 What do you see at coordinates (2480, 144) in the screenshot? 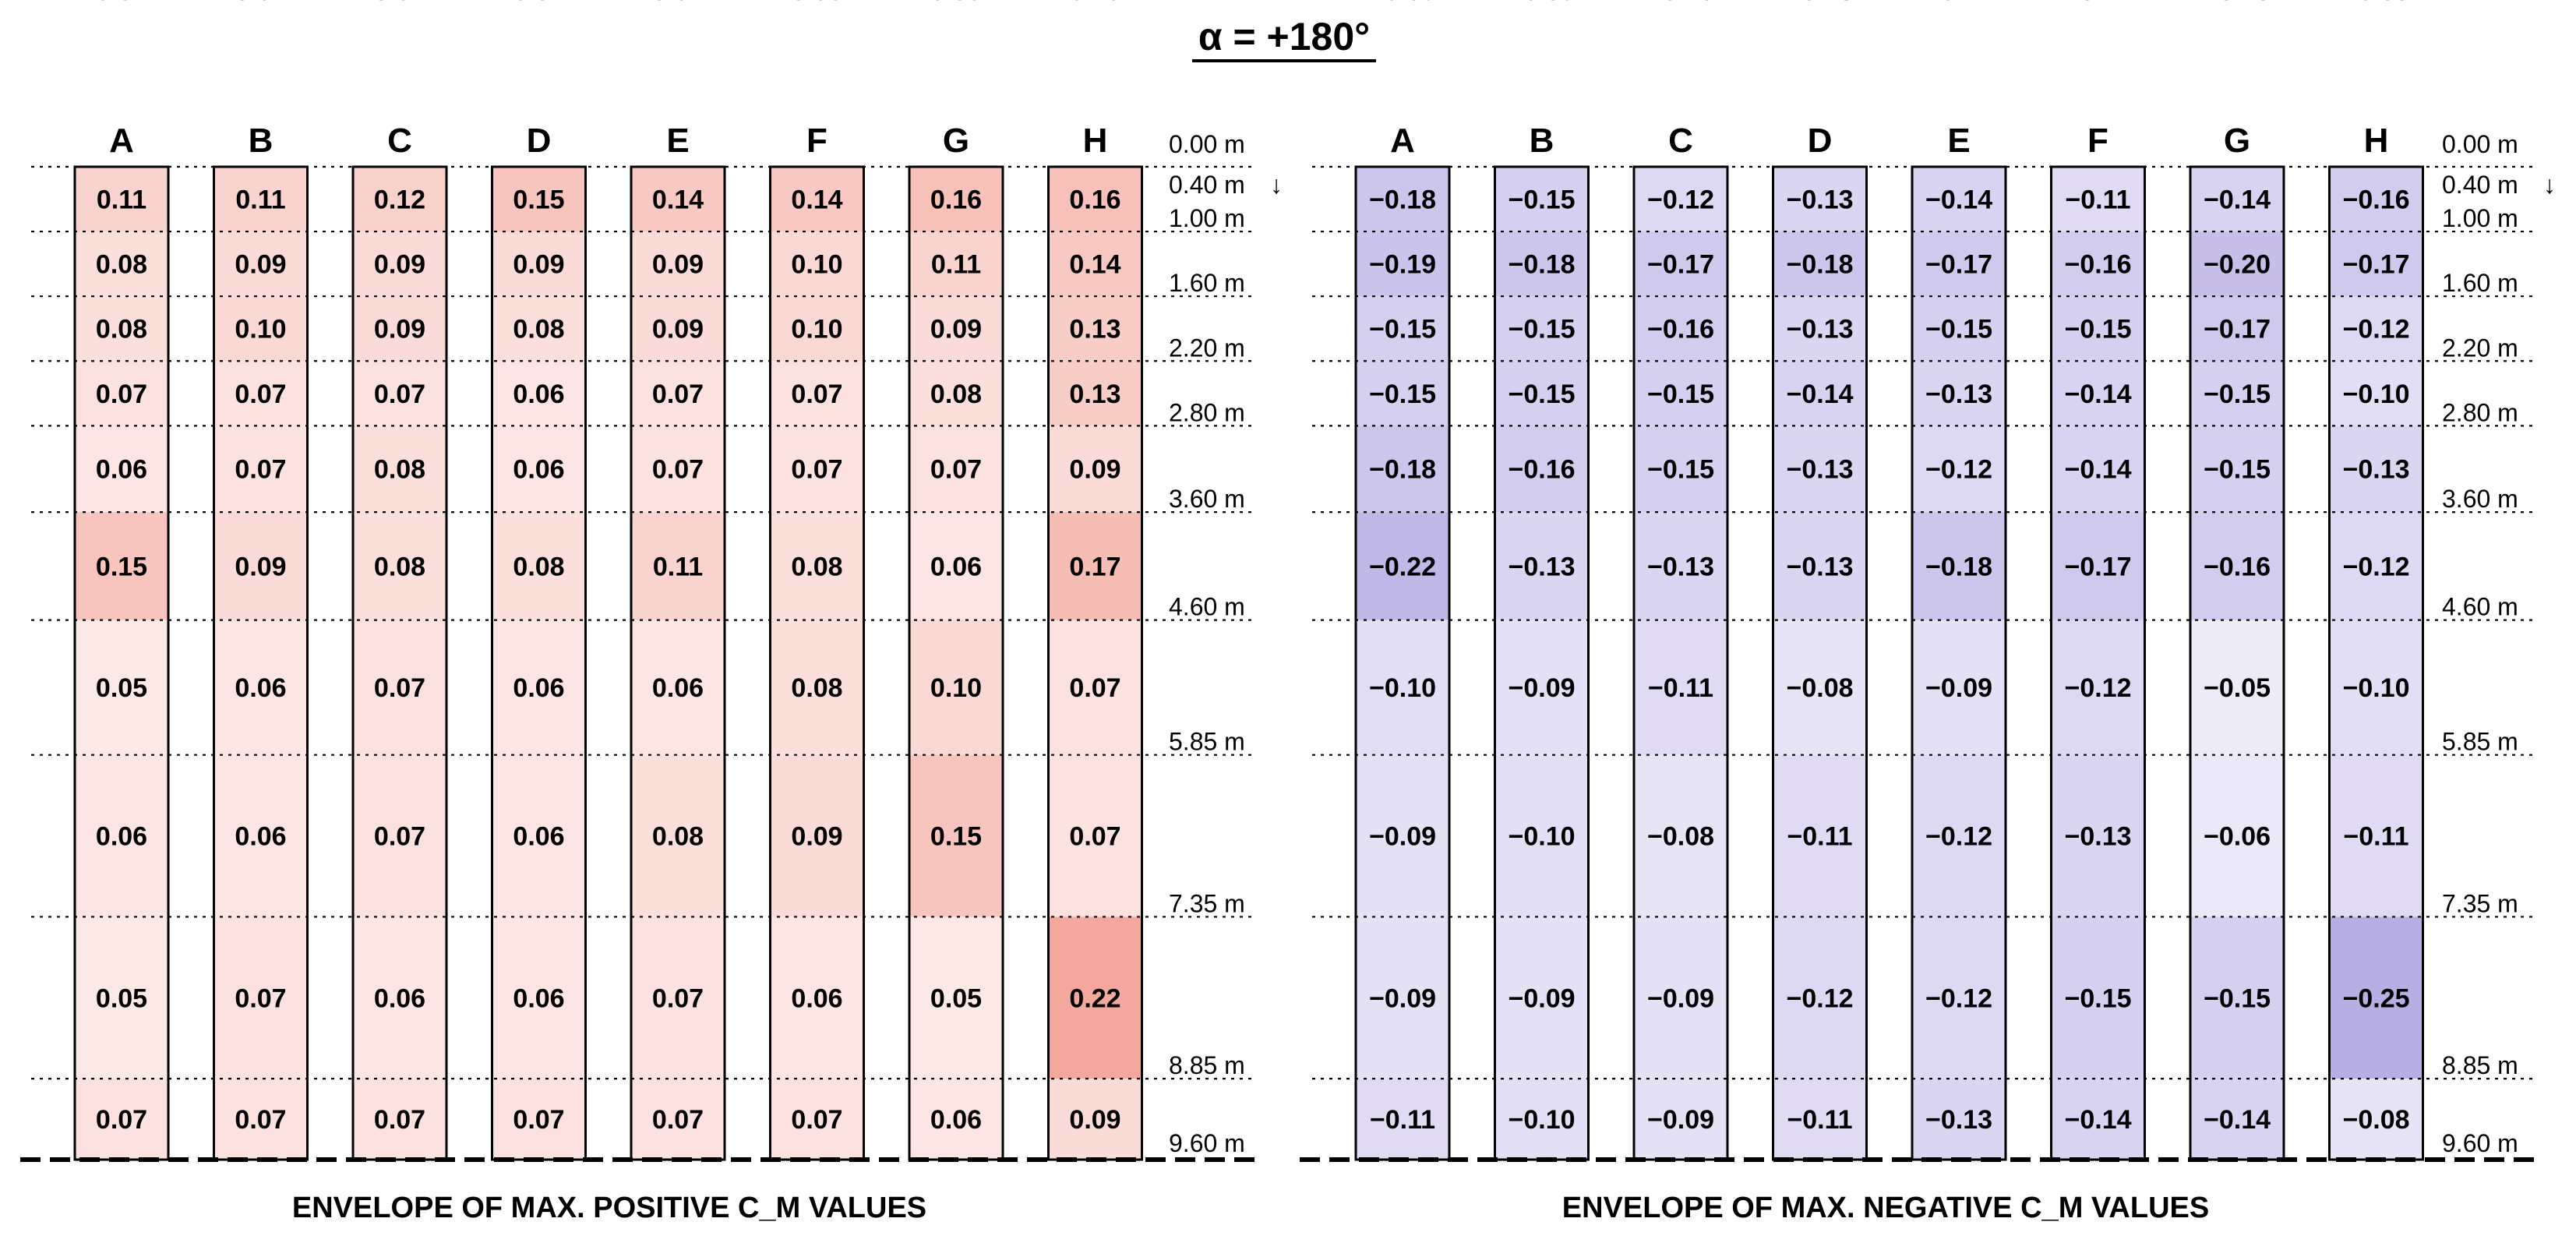
I see `depth-label: 0.00 m` at bounding box center [2480, 144].